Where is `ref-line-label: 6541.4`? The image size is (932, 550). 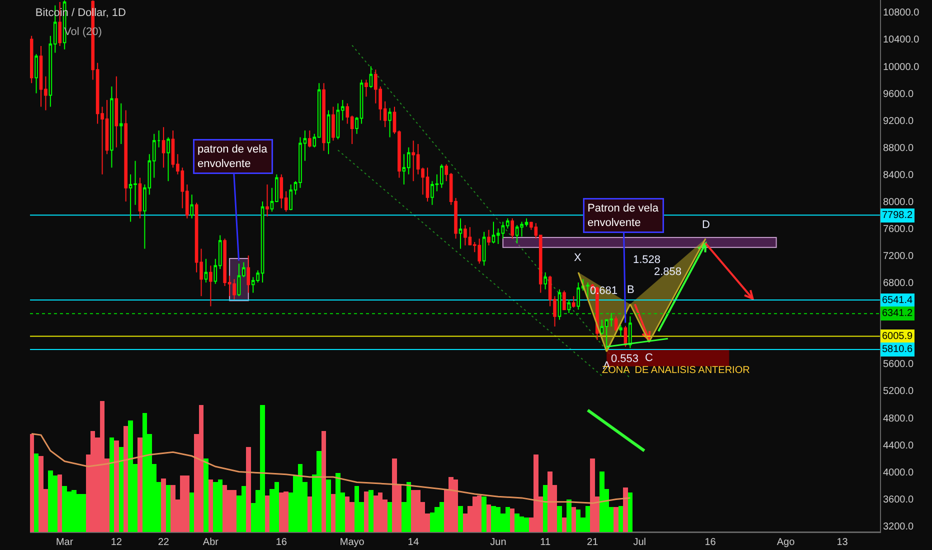
ref-line-label: 6541.4 is located at coordinates (898, 300).